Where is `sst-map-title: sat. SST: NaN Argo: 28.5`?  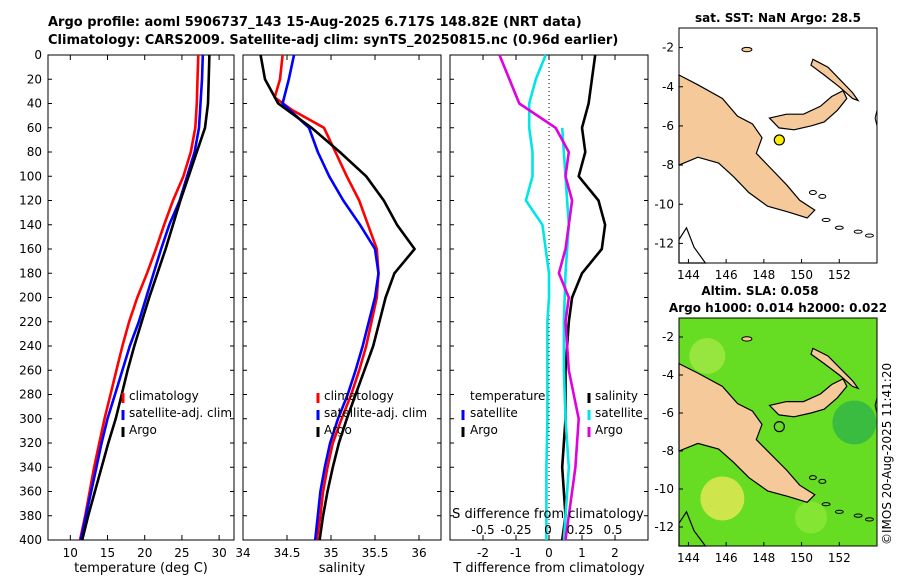 sst-map-title: sat. SST: NaN Argo: 28.5 is located at coordinates (778, 18).